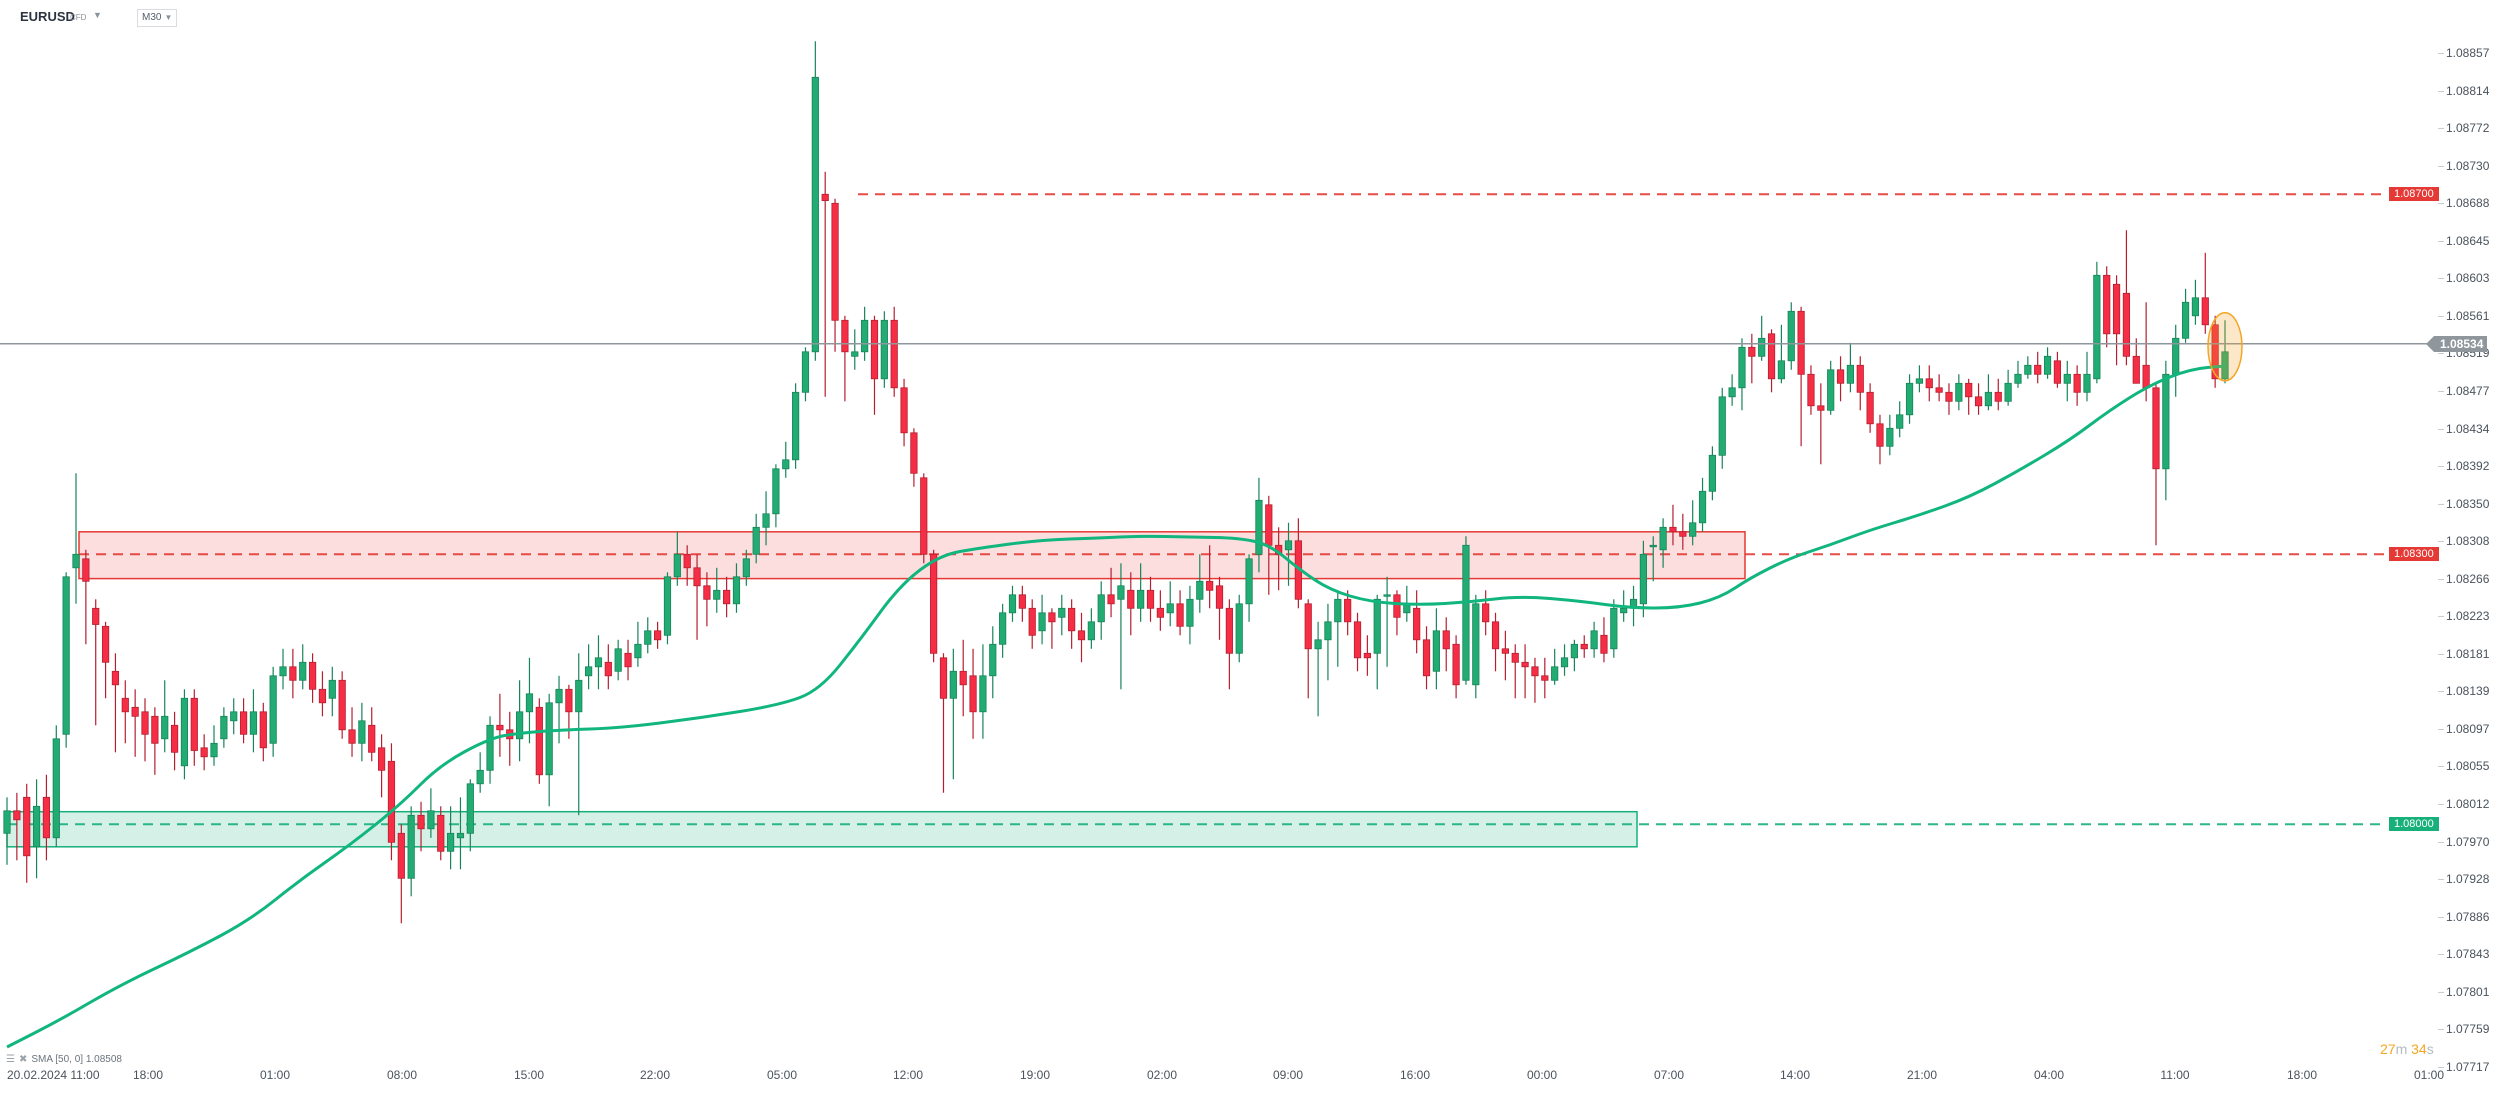  I want to click on support-zone, so click(822, 829).